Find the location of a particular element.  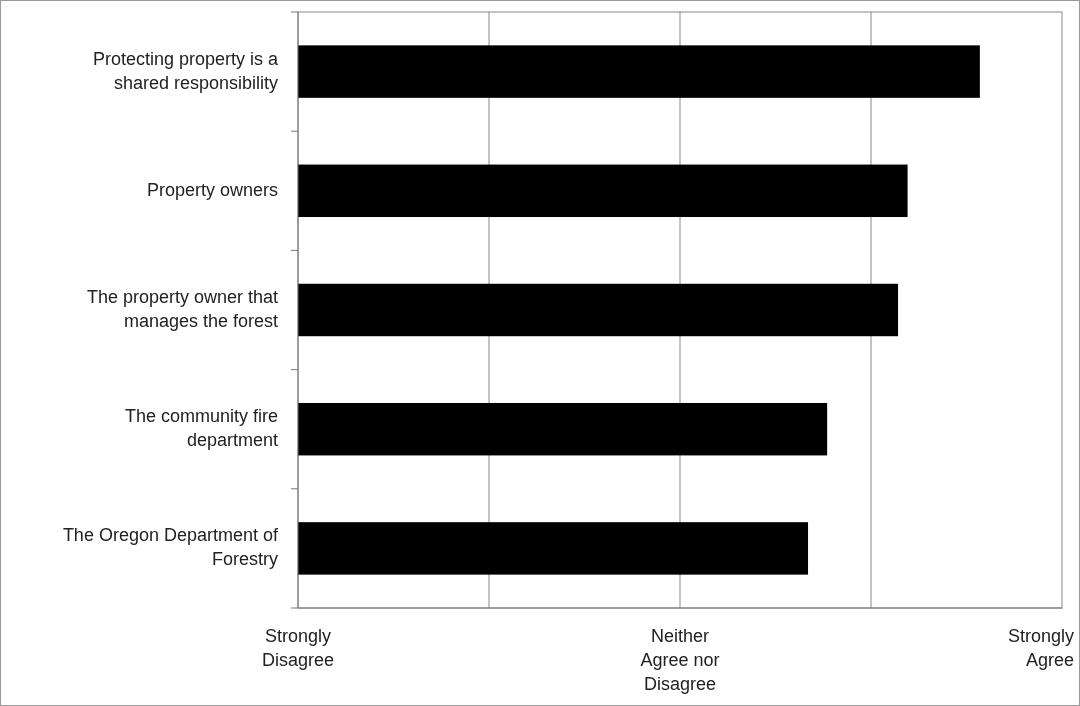

y-tick-label: The property owner that manages the forest is located at coordinates (182, 308).